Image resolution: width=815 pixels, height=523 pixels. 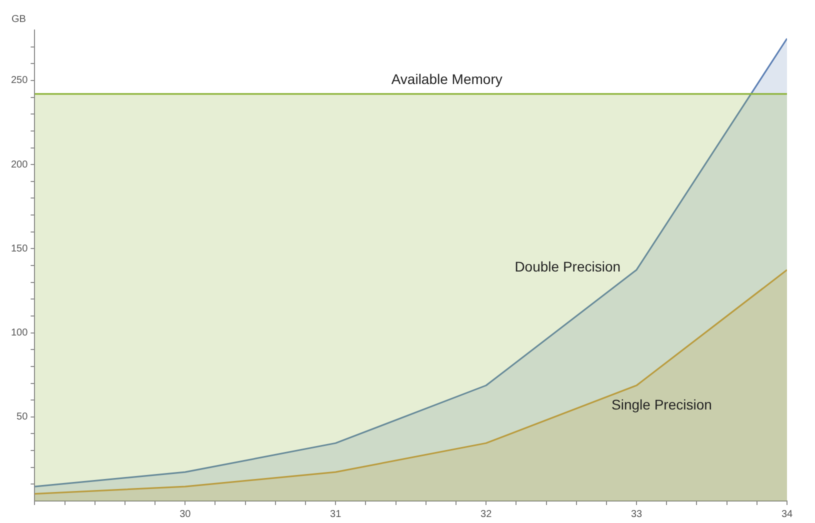 I want to click on series-label: Single Precision, so click(x=662, y=404).